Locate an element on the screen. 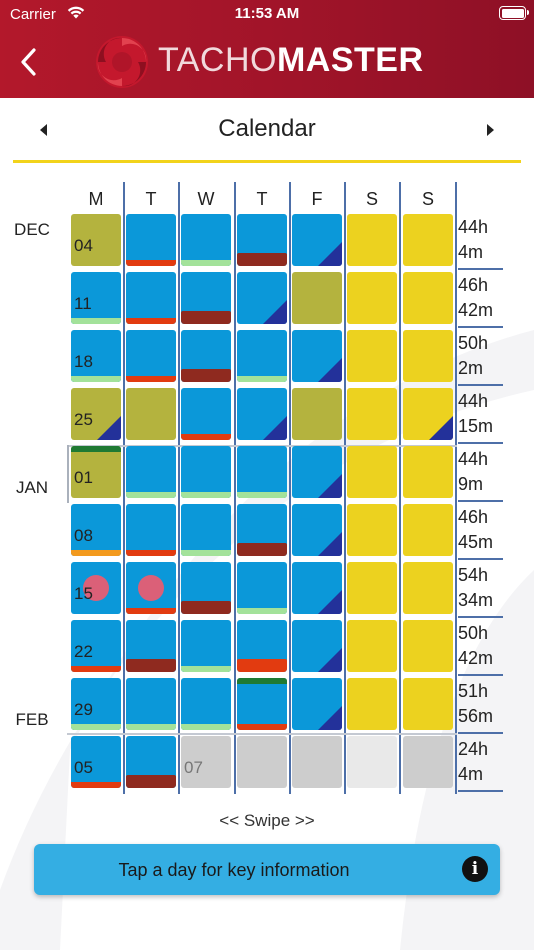  calendar-day: 29 is located at coordinates (96, 704).